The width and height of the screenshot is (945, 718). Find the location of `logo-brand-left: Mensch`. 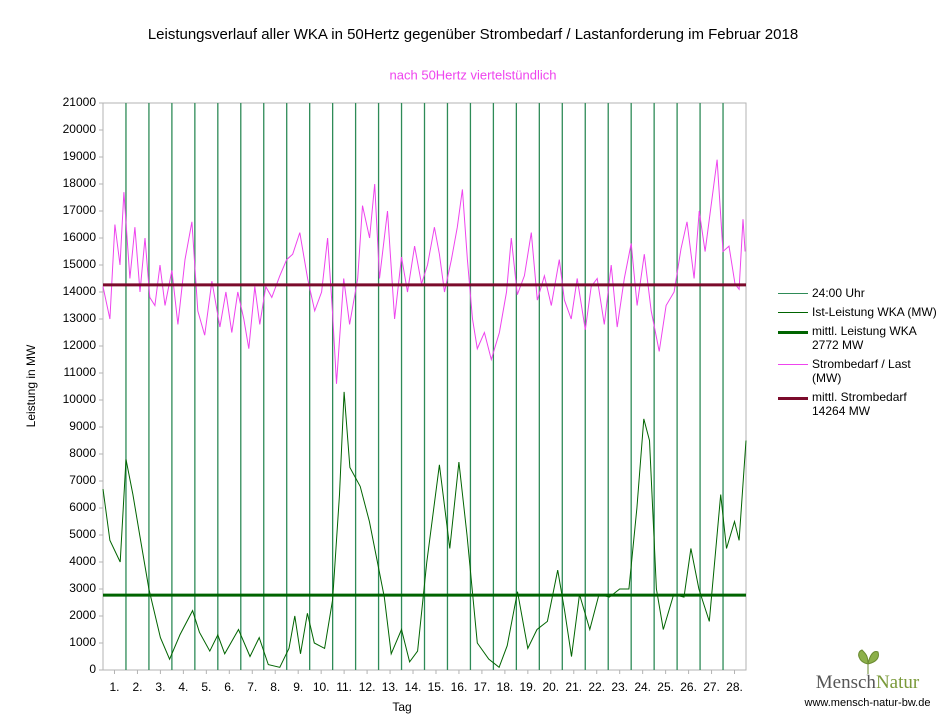

logo-brand-left: Mensch is located at coordinates (845, 682).